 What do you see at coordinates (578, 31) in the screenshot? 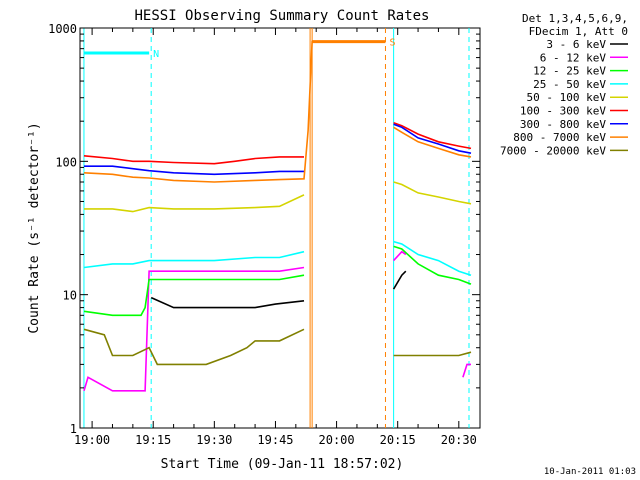
I see `legend-header: FDecim 1, Att 0` at bounding box center [578, 31].